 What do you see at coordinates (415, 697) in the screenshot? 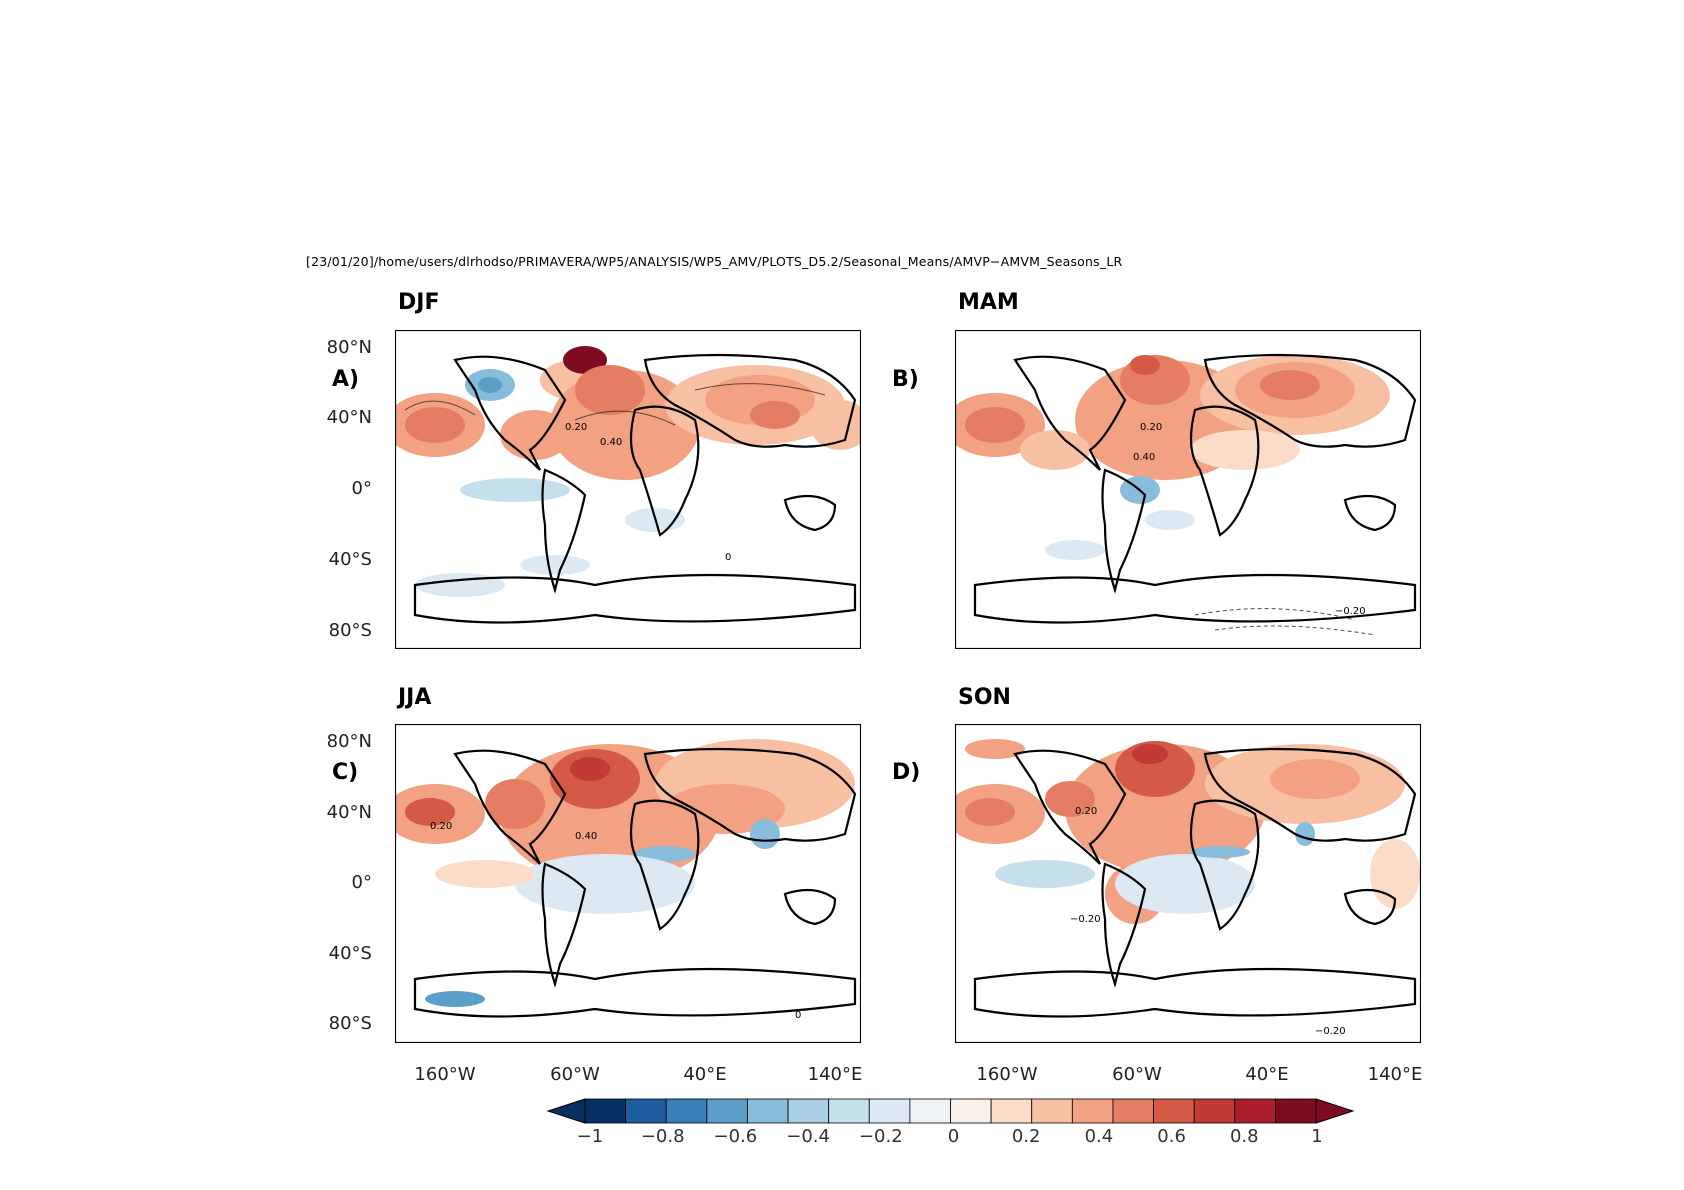
I see `panel-title-jja: JJA` at bounding box center [415, 697].